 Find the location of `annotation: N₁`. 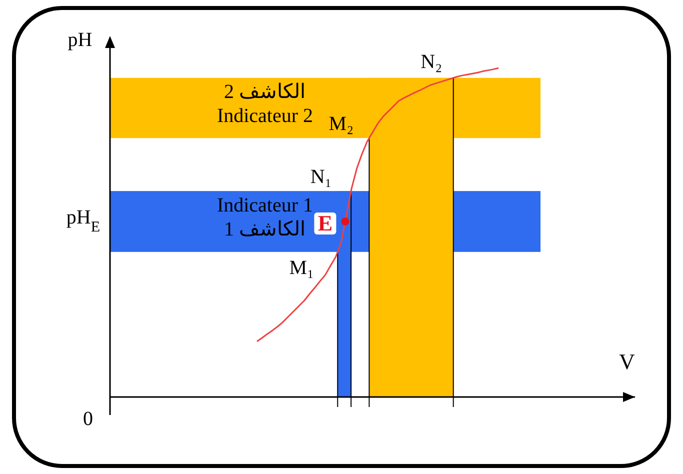

annotation: N₁ is located at coordinates (321, 177).